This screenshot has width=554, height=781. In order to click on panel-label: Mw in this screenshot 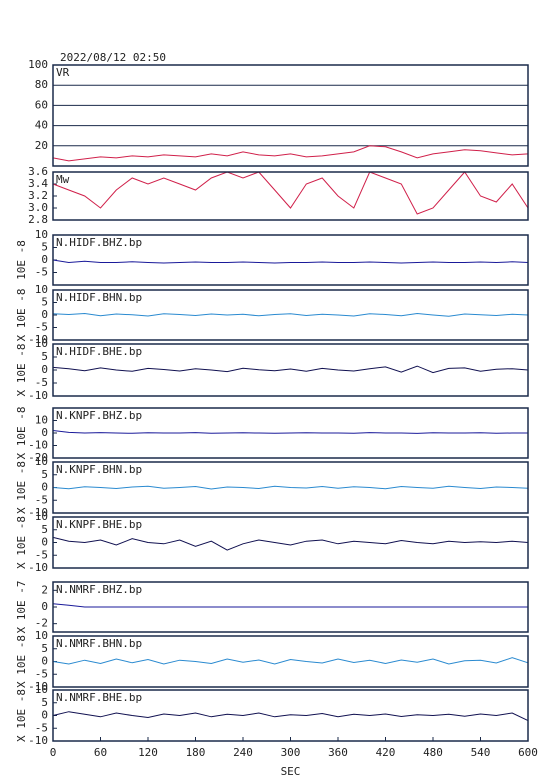, I will do `click(63, 179)`.